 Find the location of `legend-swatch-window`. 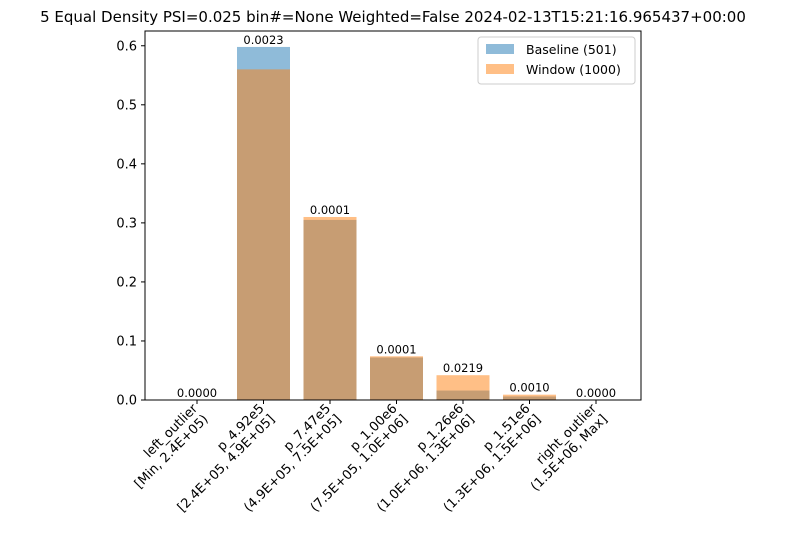

legend-swatch-window is located at coordinates (500, 69).